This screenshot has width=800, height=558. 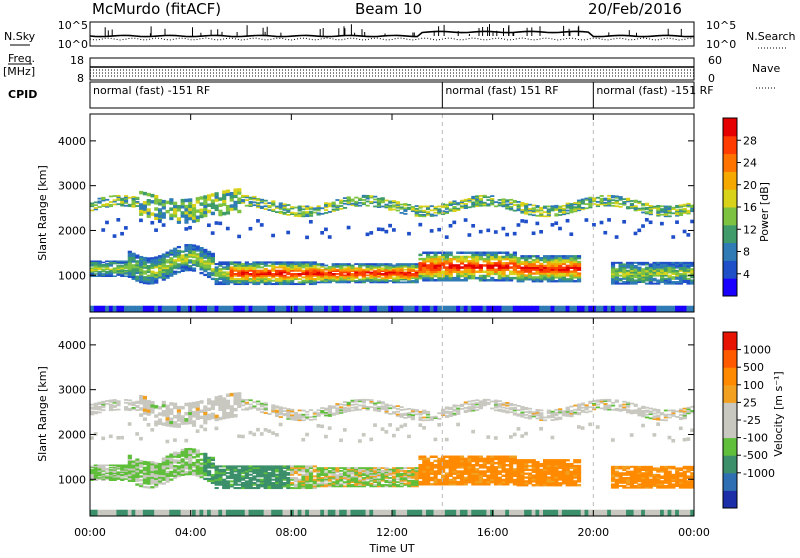 I want to click on ytick-label: 1000, so click(x=72, y=275).